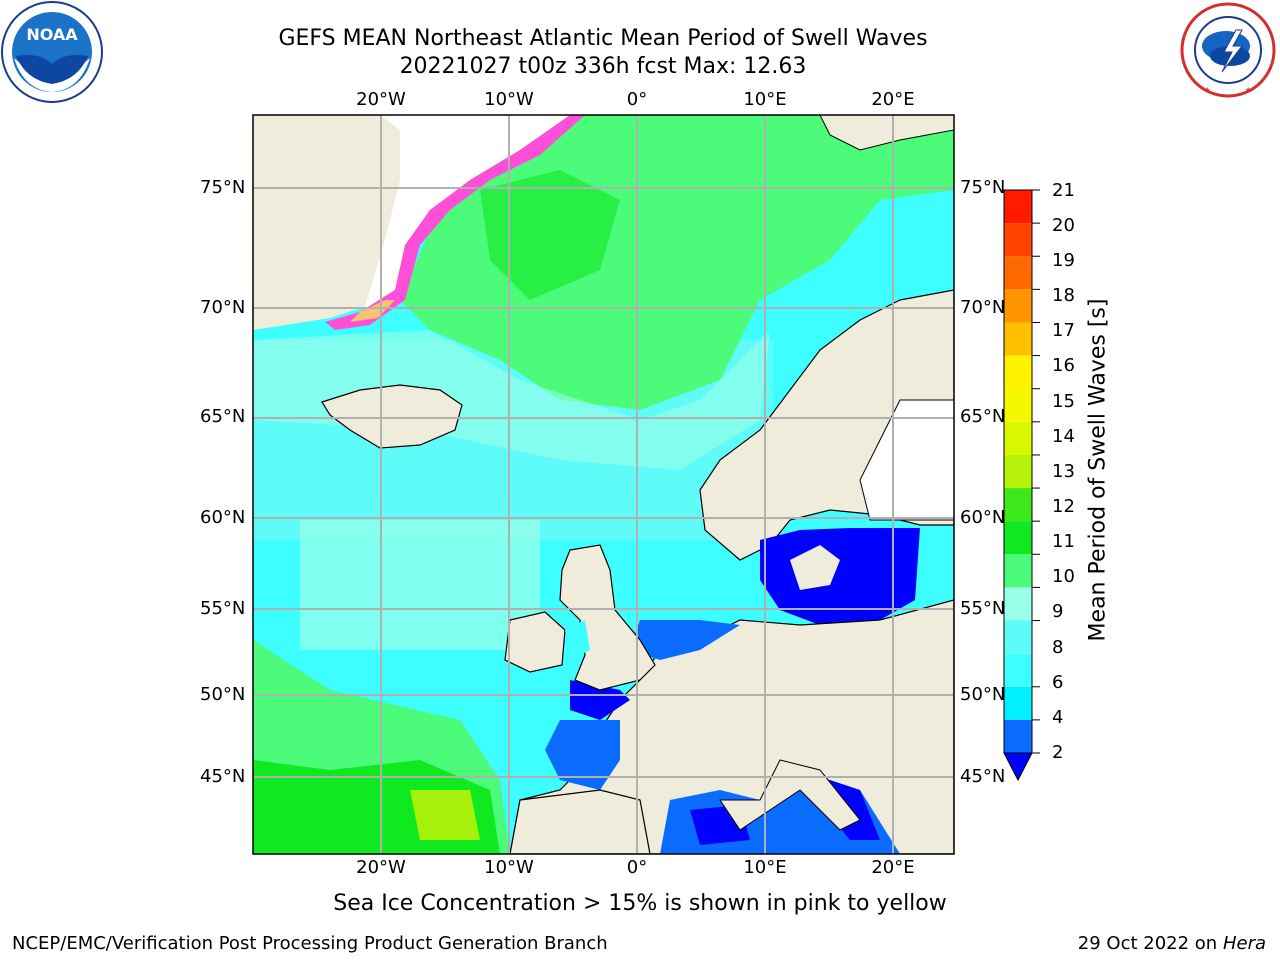  Describe the element at coordinates (765, 867) in the screenshot. I see `lon-label-bottom-10e: 10°E` at that location.